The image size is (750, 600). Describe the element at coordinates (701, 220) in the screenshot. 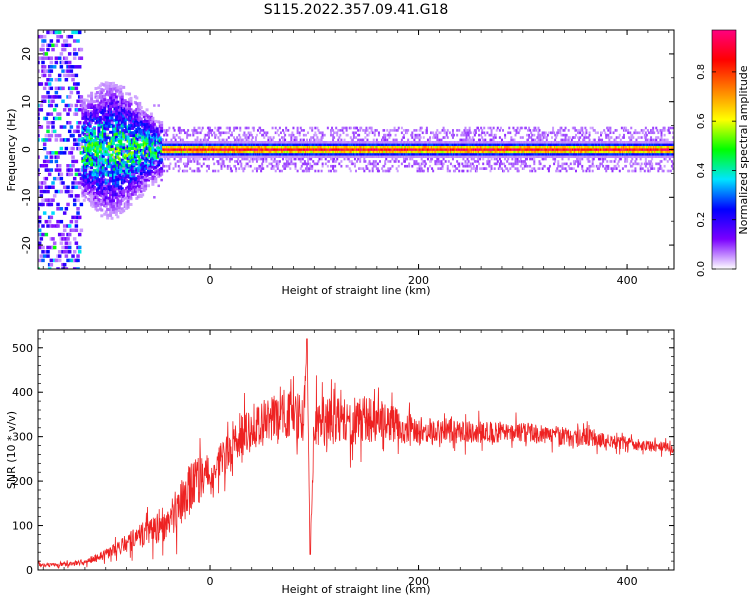

I see `colorbar-tick-label: 0.2` at that location.